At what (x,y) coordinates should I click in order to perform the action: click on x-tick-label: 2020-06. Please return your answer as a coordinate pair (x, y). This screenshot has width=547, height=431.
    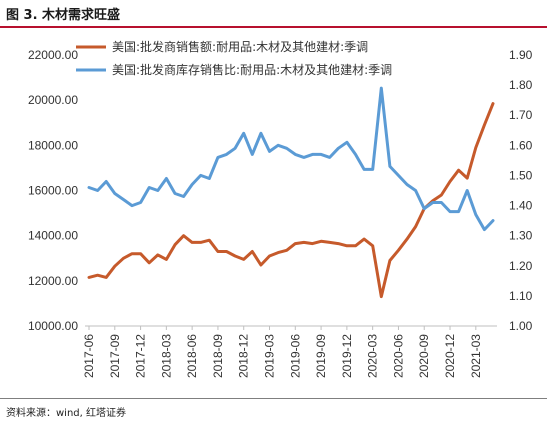
    Looking at the image, I should click on (398, 356).